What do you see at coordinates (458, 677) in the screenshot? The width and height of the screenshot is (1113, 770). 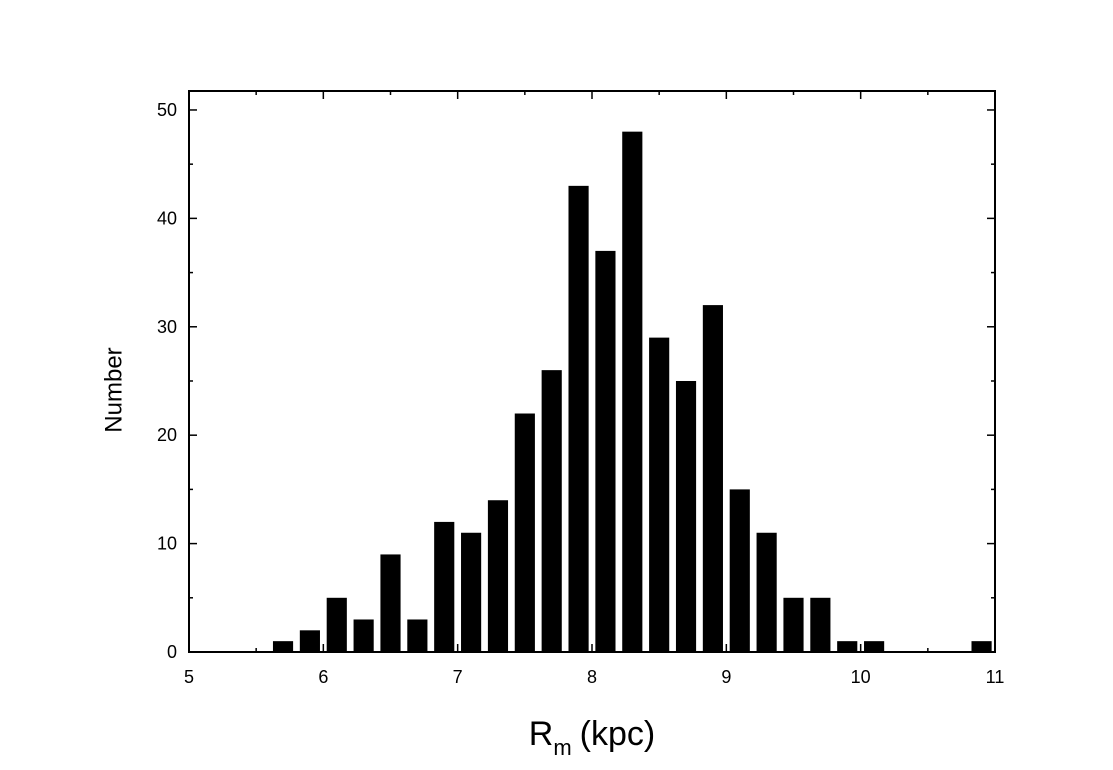 I see `x-tick-label: 7` at bounding box center [458, 677].